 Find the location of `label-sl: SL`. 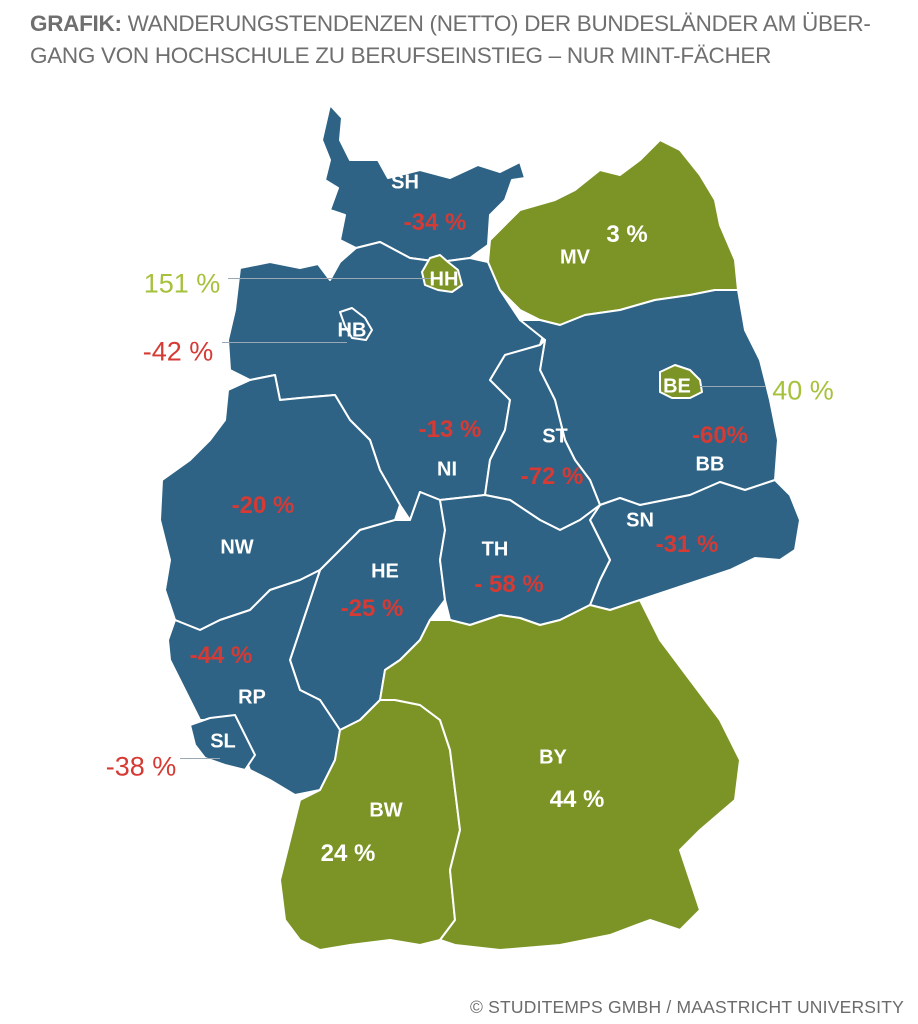

label-sl: SL is located at coordinates (223, 741).